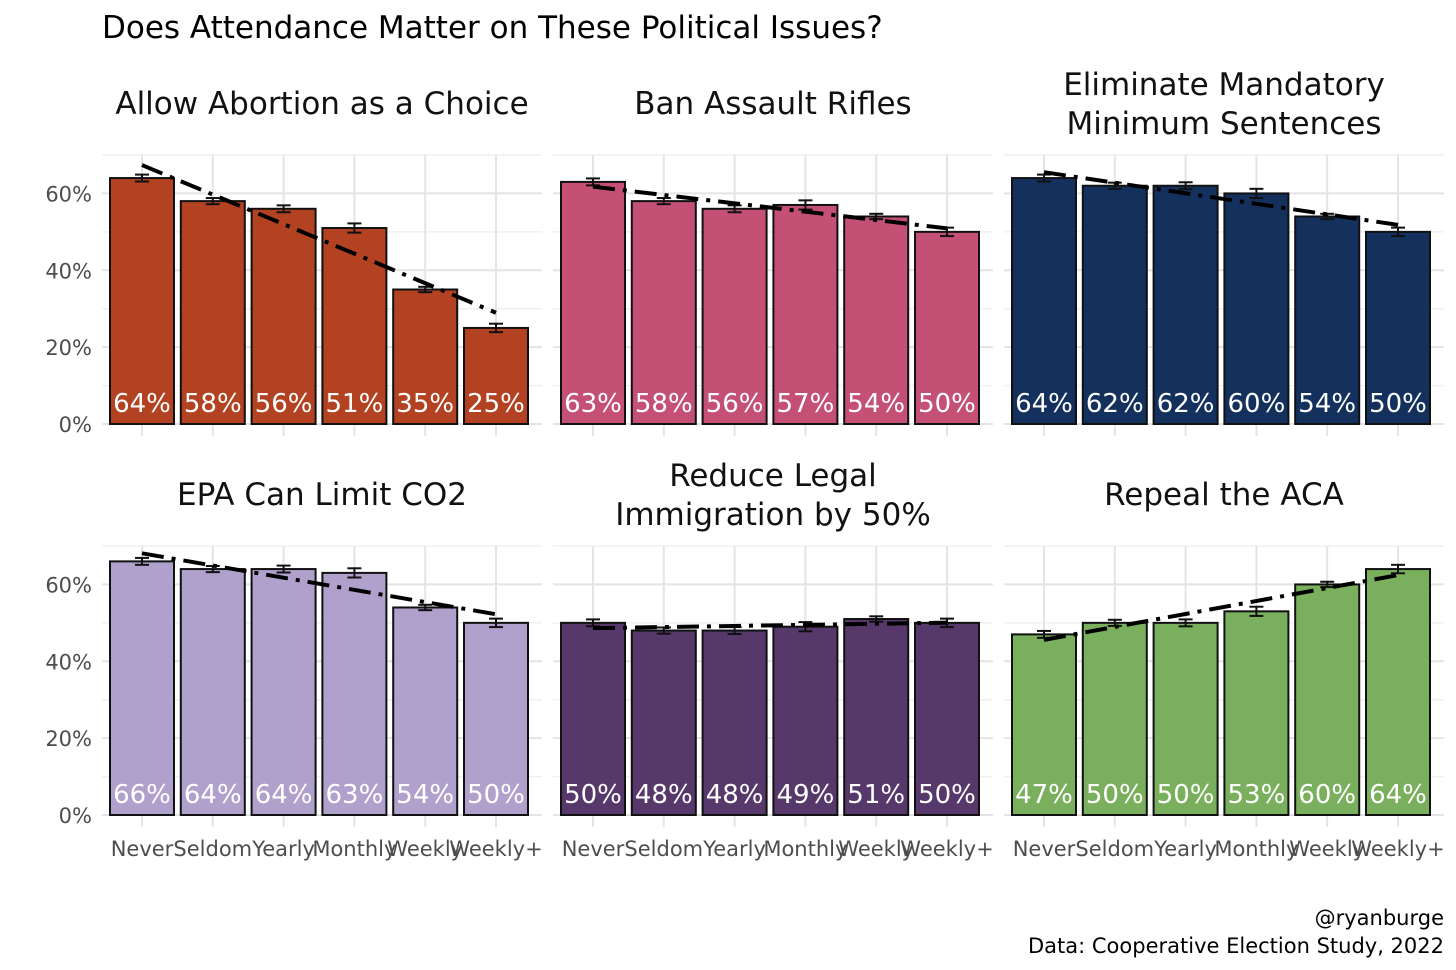 Image resolution: width=1456 pixels, height=970 pixels. Describe the element at coordinates (142, 795) in the screenshot. I see `bar-value-label: 66%` at that location.